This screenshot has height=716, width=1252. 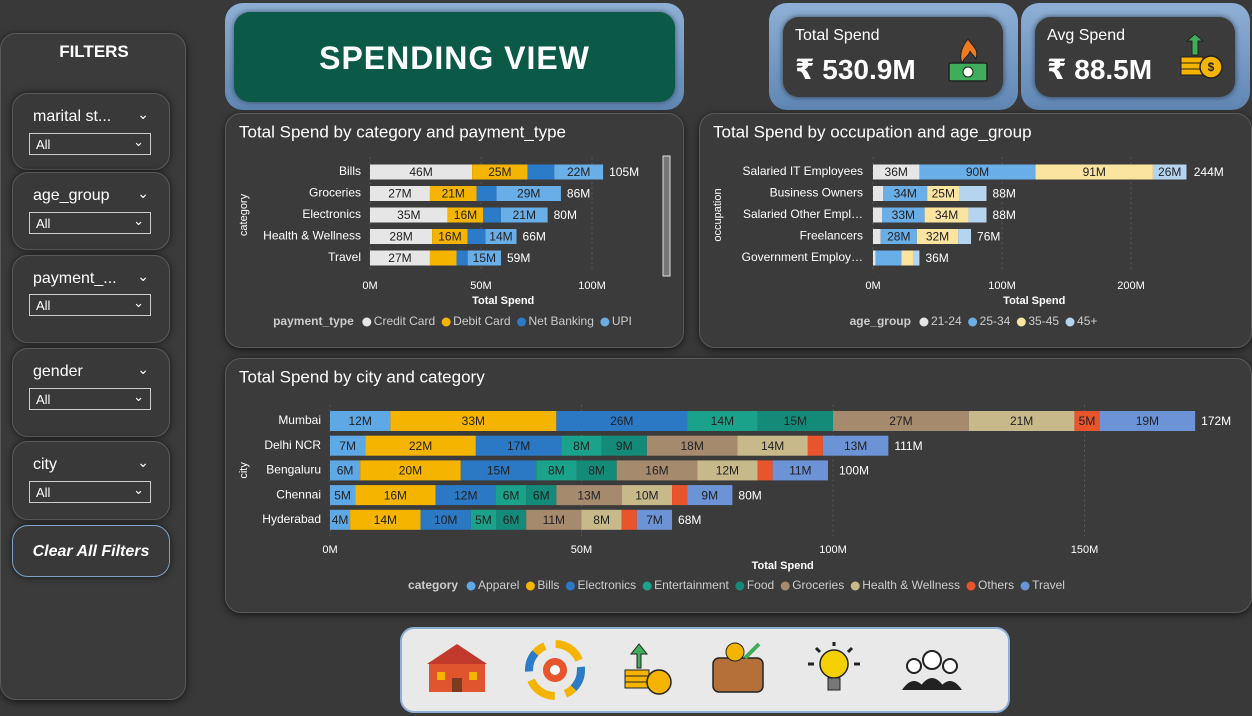 I want to click on kpi-label: Total Spend, so click(x=837, y=35).